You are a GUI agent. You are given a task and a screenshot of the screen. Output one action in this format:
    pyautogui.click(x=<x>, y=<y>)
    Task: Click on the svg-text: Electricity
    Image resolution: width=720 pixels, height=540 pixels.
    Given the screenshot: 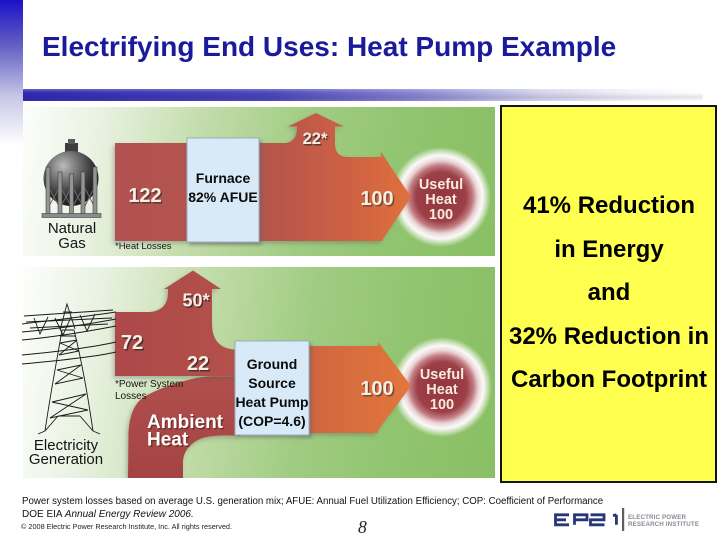 What is the action you would take?
    pyautogui.click(x=66, y=445)
    